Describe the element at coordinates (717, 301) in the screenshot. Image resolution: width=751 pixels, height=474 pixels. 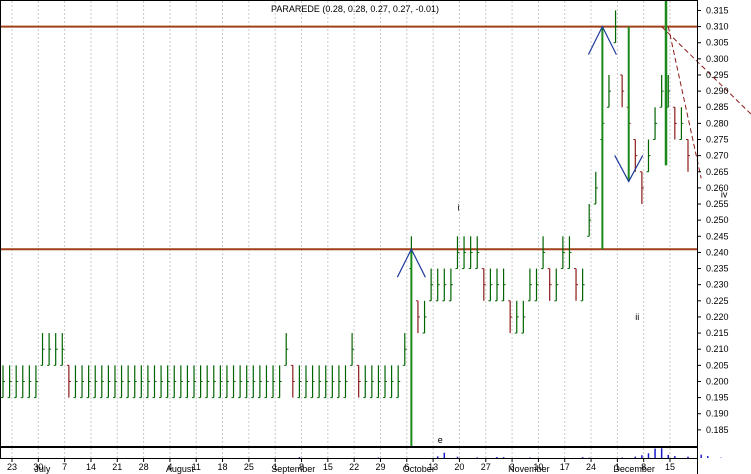
I see `y-tick-label: 0.225` at that location.